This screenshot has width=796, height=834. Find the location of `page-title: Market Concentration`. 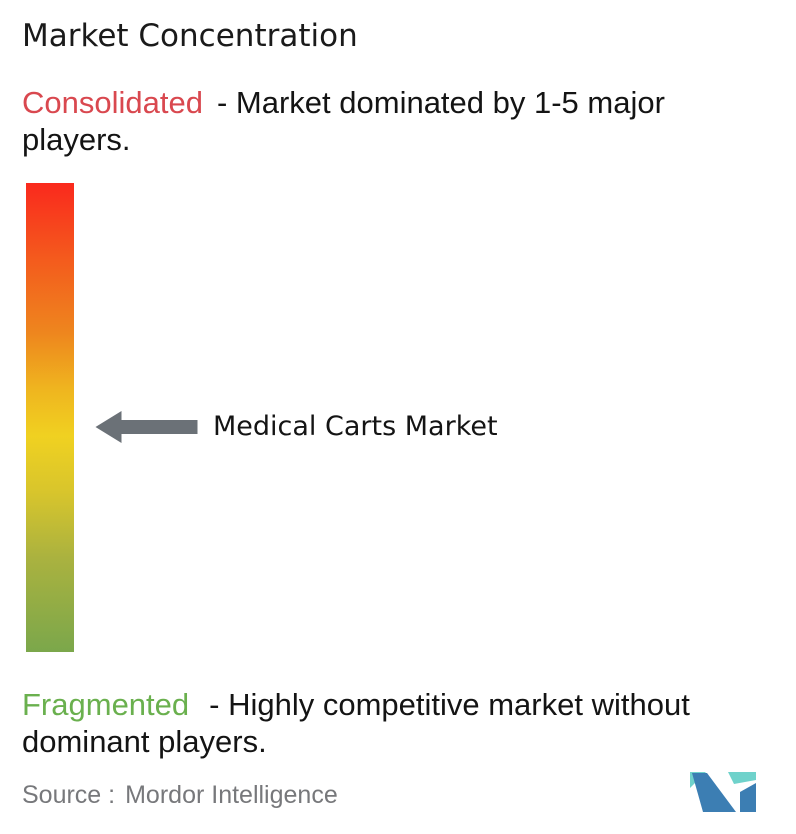

page-title: Market Concentration is located at coordinates (190, 36).